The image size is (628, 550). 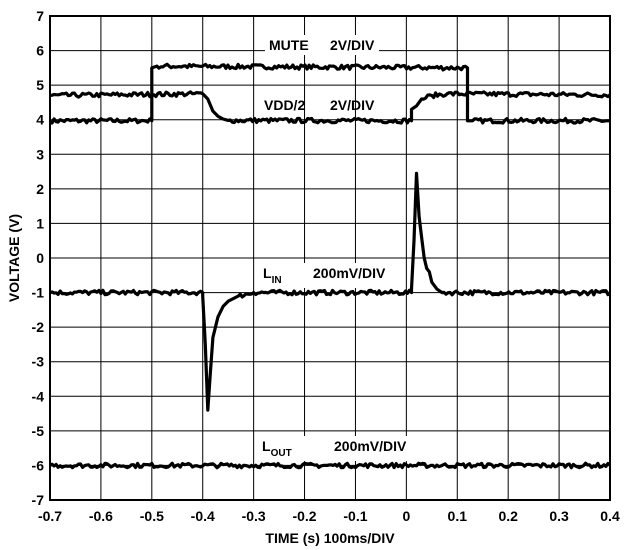 I want to click on y-tick-label: 1, so click(x=40, y=223).